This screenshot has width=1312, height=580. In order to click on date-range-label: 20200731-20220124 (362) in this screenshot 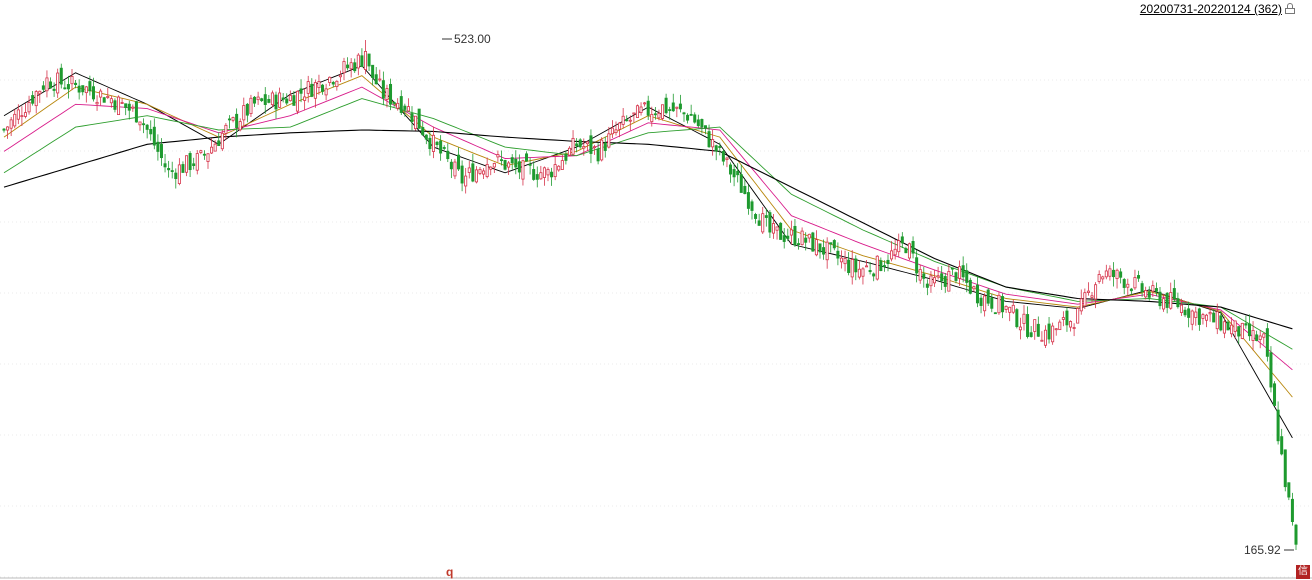, I will do `click(1210, 9)`.